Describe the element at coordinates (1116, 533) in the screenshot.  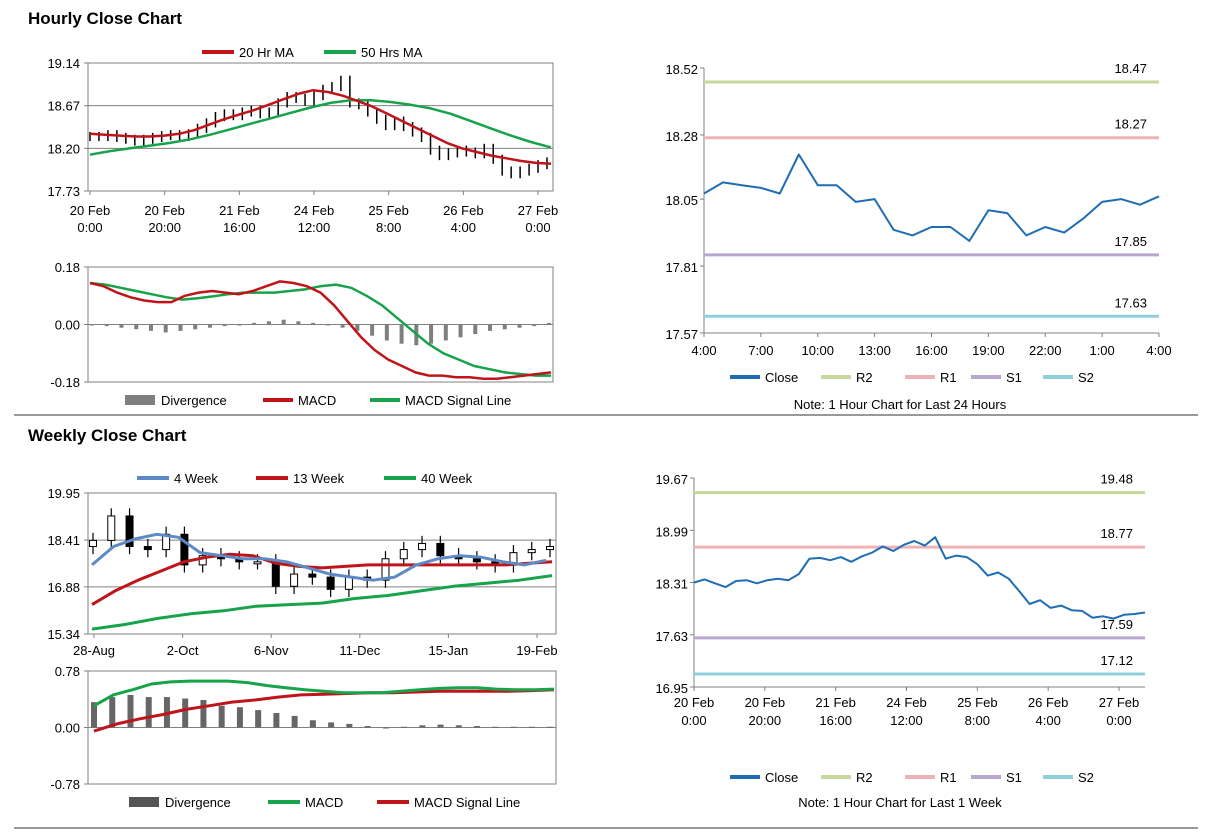
I see `weekly-levels-level-r1-label: 18.77` at that location.